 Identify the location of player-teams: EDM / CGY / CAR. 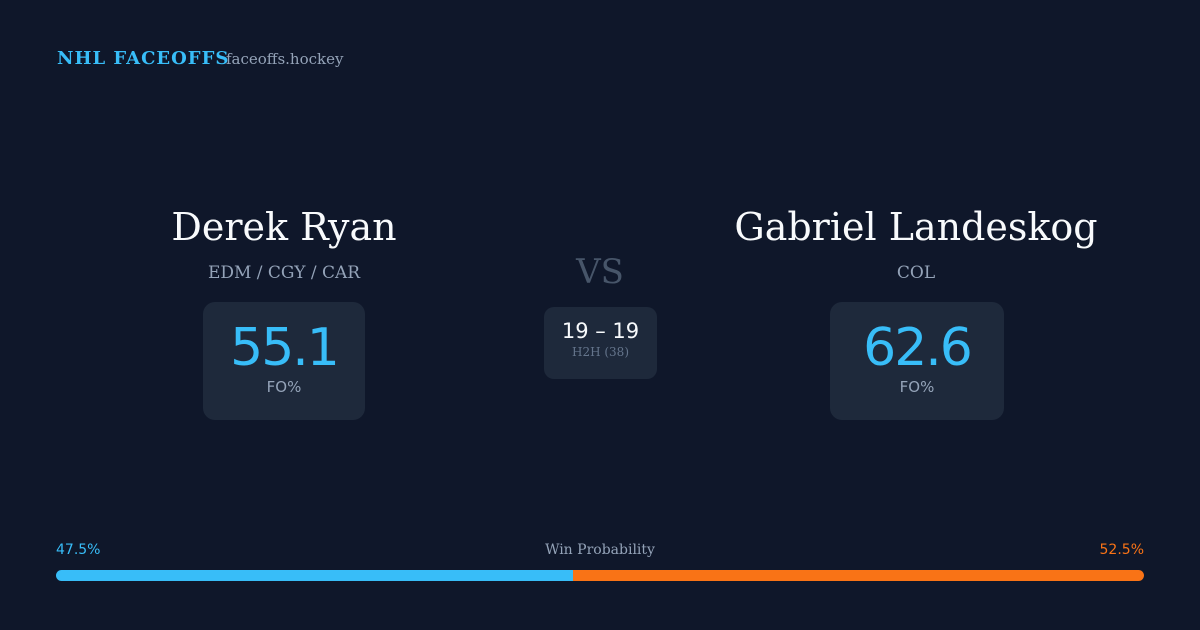
(284, 273).